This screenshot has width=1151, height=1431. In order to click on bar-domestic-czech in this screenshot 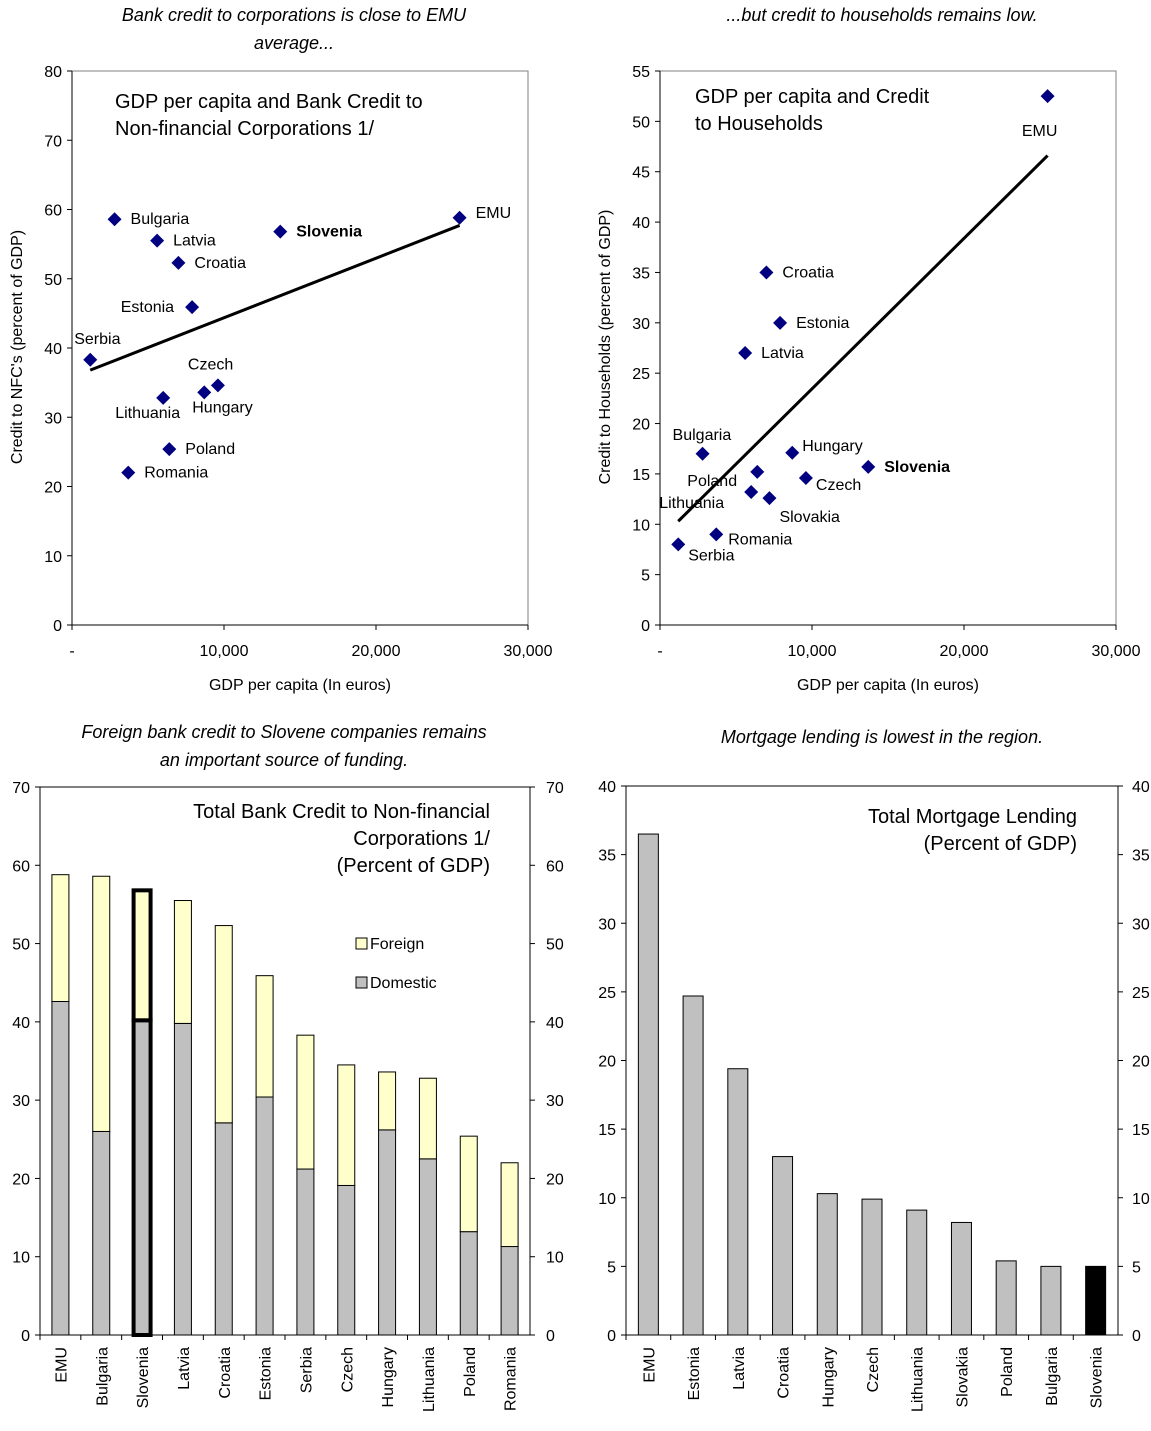, I will do `click(346, 1260)`.